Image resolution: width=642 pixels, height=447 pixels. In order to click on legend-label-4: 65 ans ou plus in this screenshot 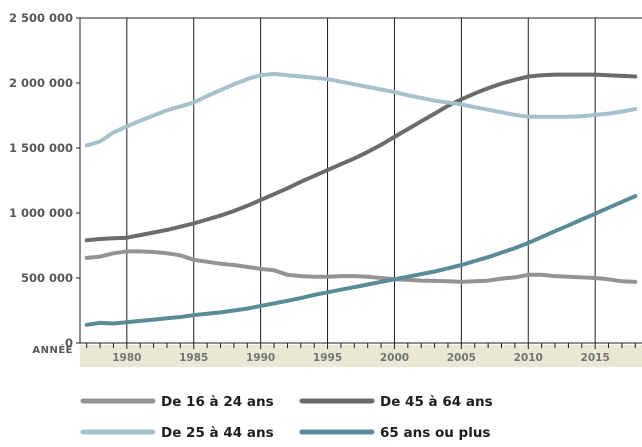, I will do `click(435, 433)`.